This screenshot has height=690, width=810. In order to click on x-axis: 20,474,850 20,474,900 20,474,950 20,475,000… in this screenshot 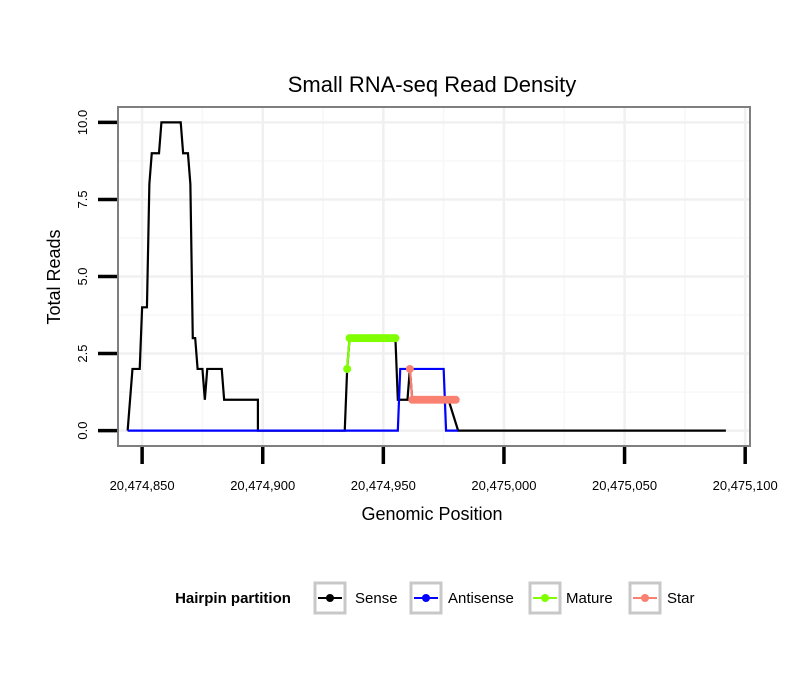, I will do `click(444, 470)`.